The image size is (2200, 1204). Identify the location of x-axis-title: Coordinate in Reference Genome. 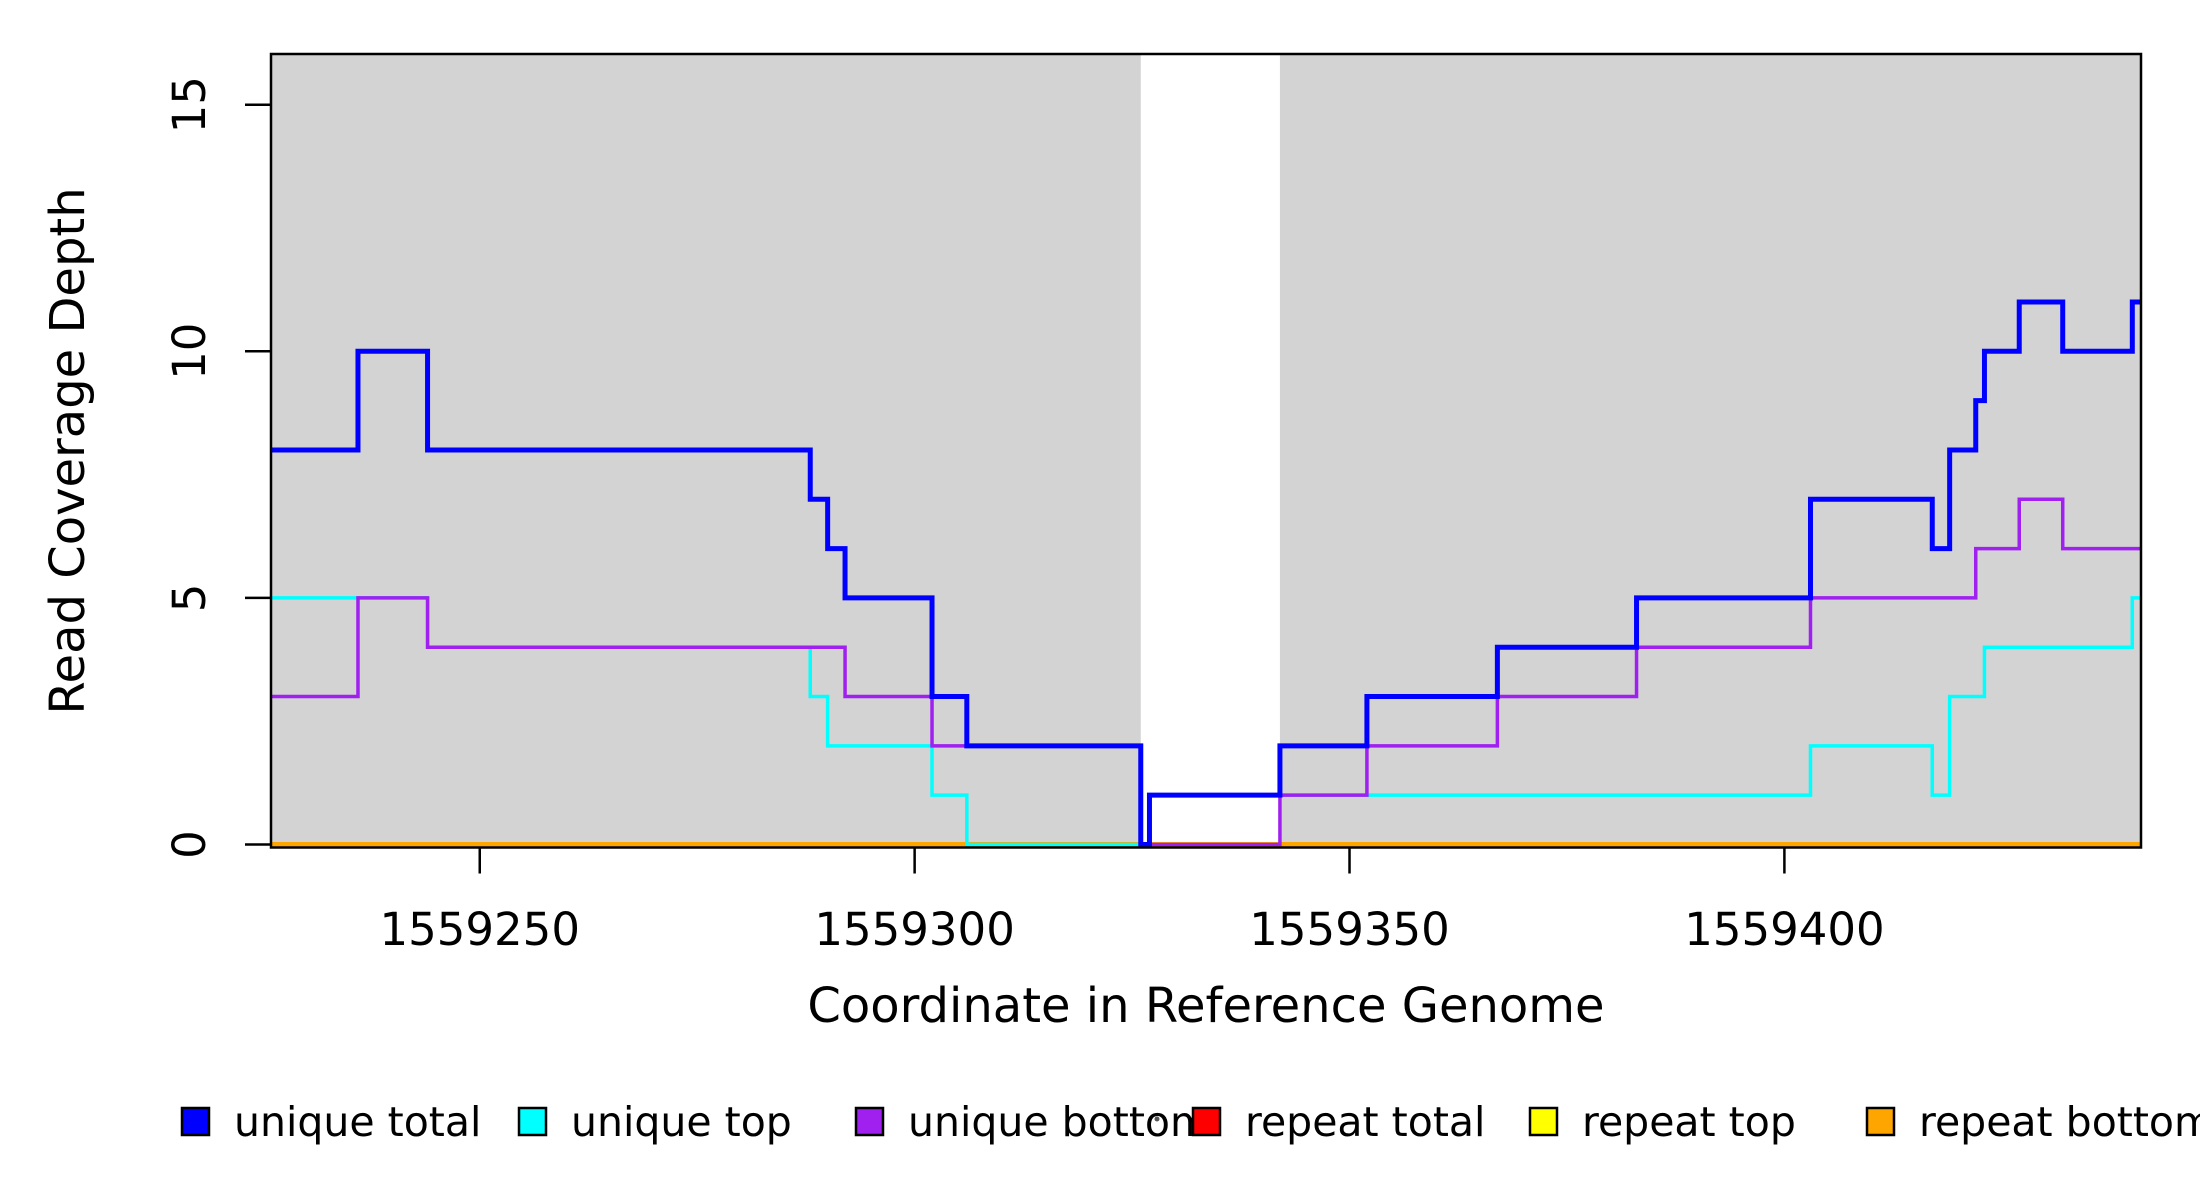
(1205, 1006).